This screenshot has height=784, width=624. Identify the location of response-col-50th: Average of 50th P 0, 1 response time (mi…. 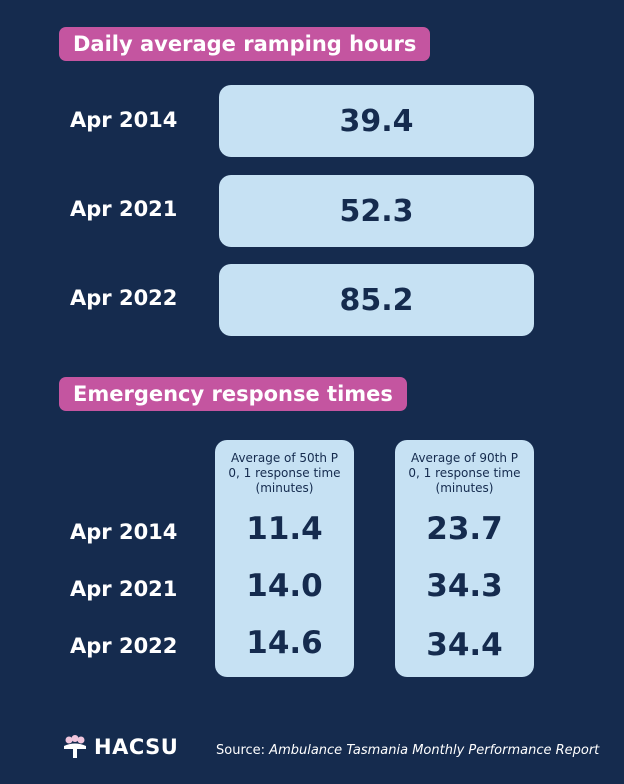
(284, 558).